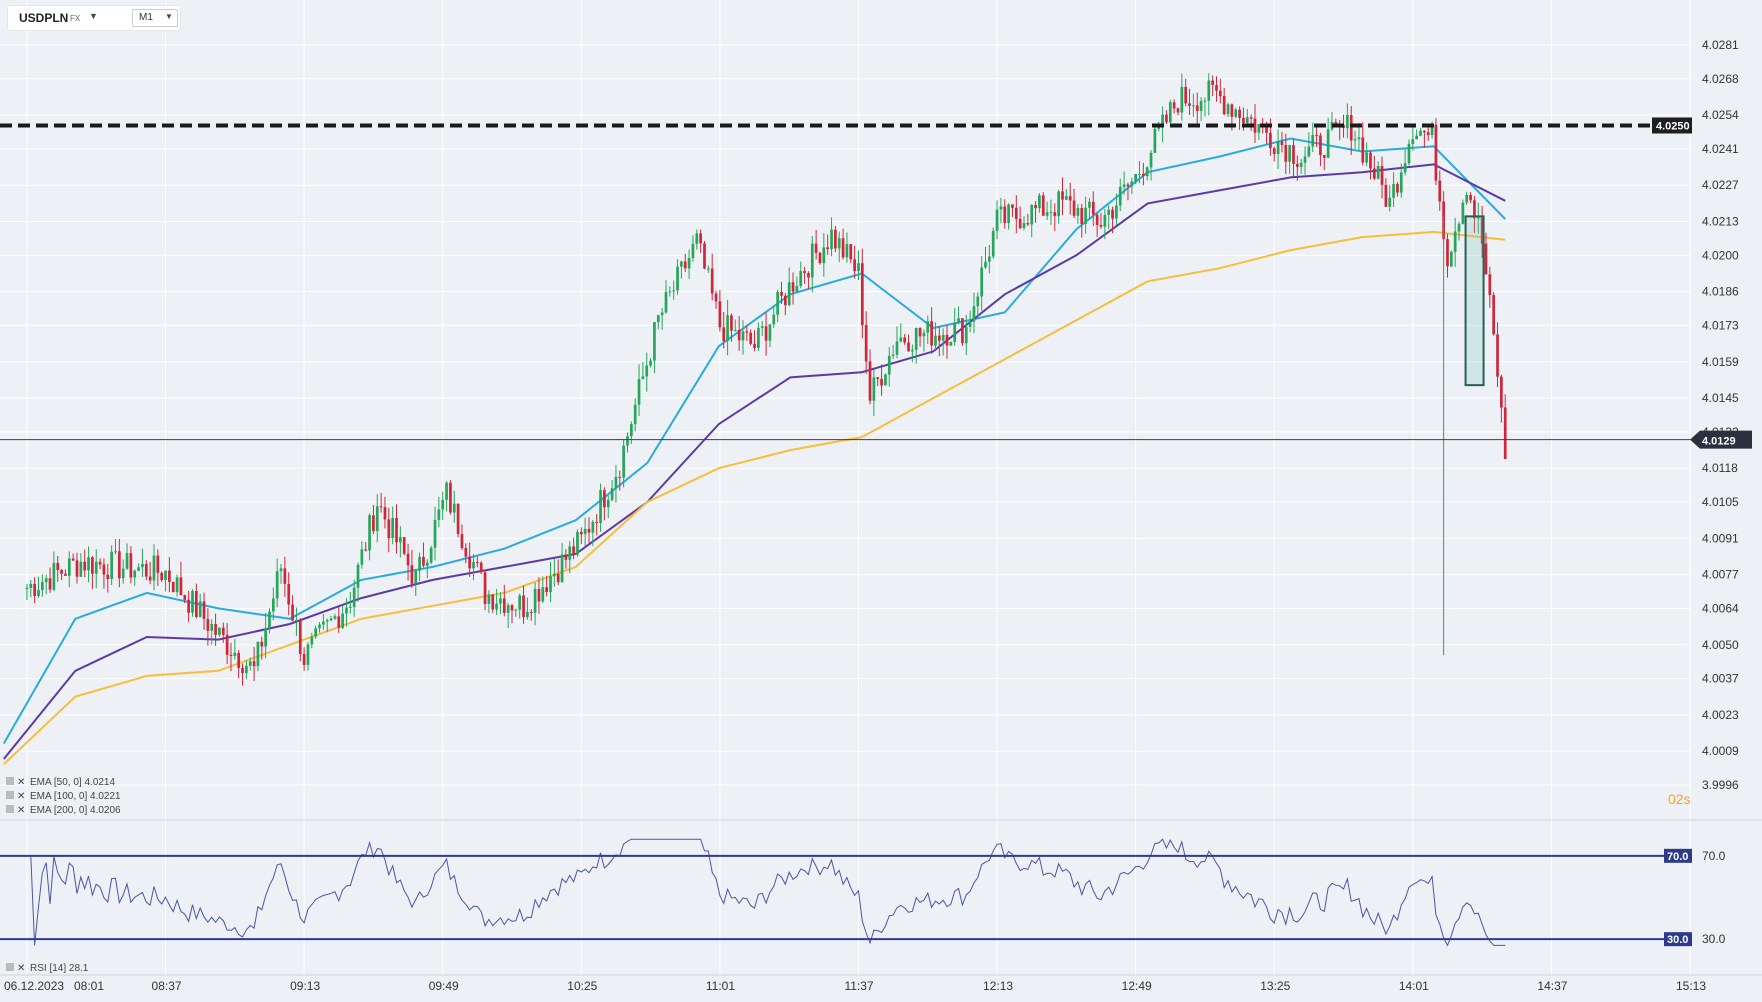  What do you see at coordinates (1720, 115) in the screenshot?
I see `y-tick-label: 4.0254` at bounding box center [1720, 115].